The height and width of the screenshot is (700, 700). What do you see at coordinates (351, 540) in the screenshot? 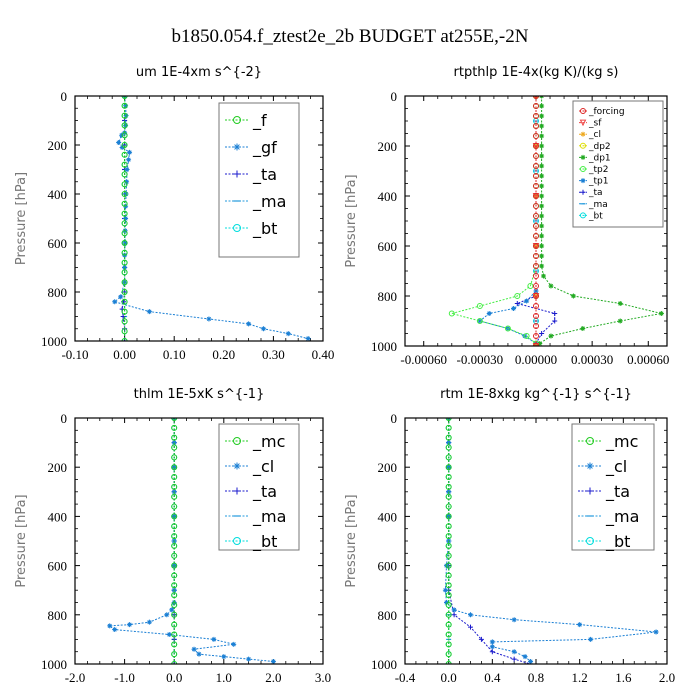
I see `rtm-ylabel: Pressure [hPa]` at bounding box center [351, 540].